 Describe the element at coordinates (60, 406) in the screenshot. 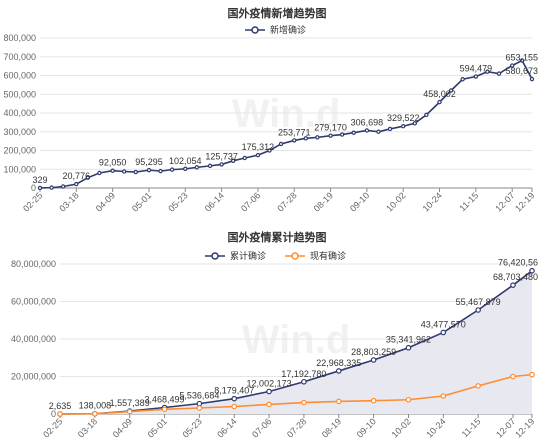

I see `data-label: 2,635` at that location.